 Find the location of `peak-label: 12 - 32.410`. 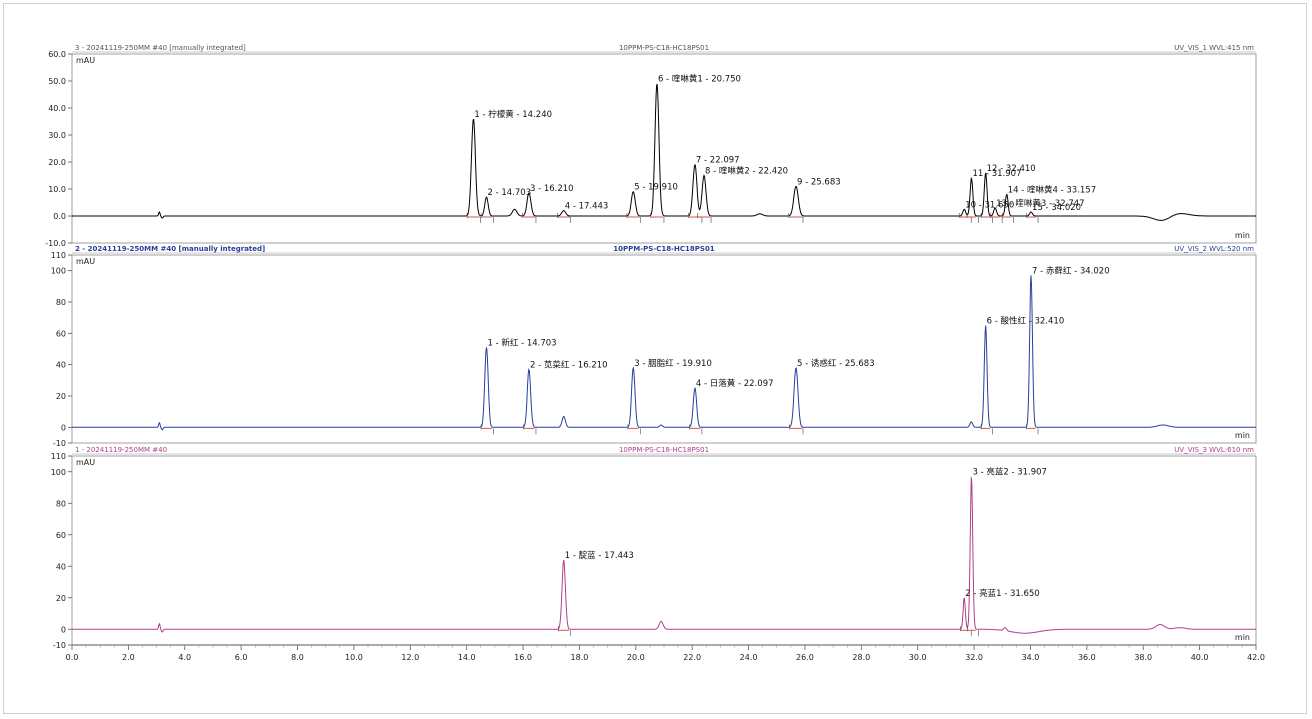

peak-label: 12 - 32.410 is located at coordinates (1011, 169).